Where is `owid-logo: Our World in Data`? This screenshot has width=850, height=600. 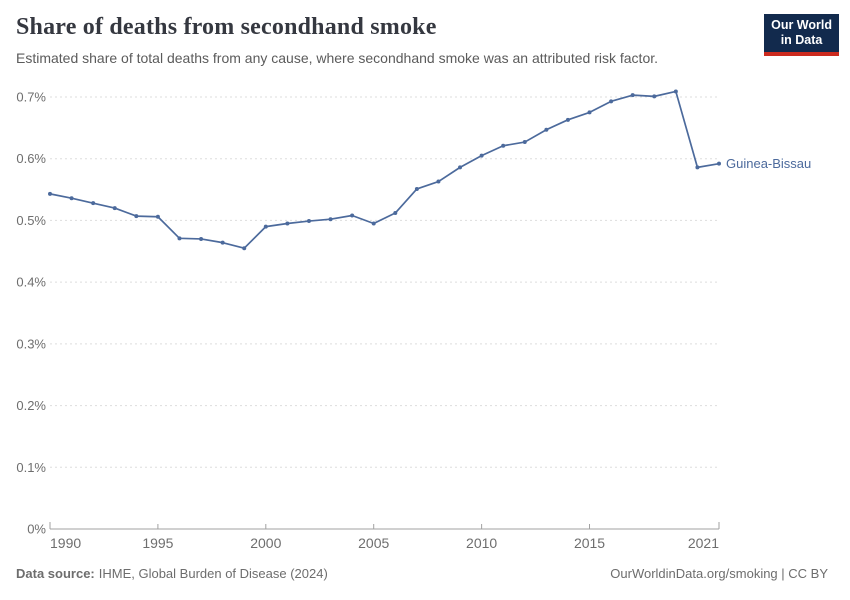 owid-logo: Our World in Data is located at coordinates (801, 35).